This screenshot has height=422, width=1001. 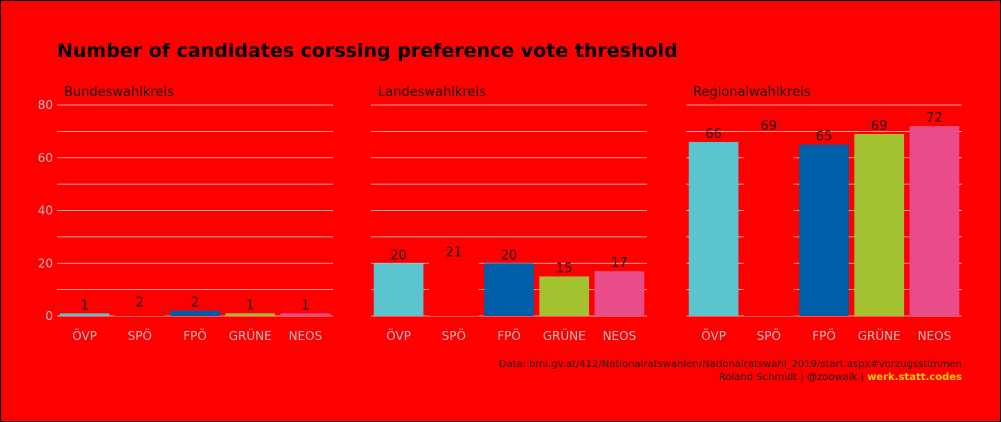 I want to click on data-label: 21, so click(x=454, y=253).